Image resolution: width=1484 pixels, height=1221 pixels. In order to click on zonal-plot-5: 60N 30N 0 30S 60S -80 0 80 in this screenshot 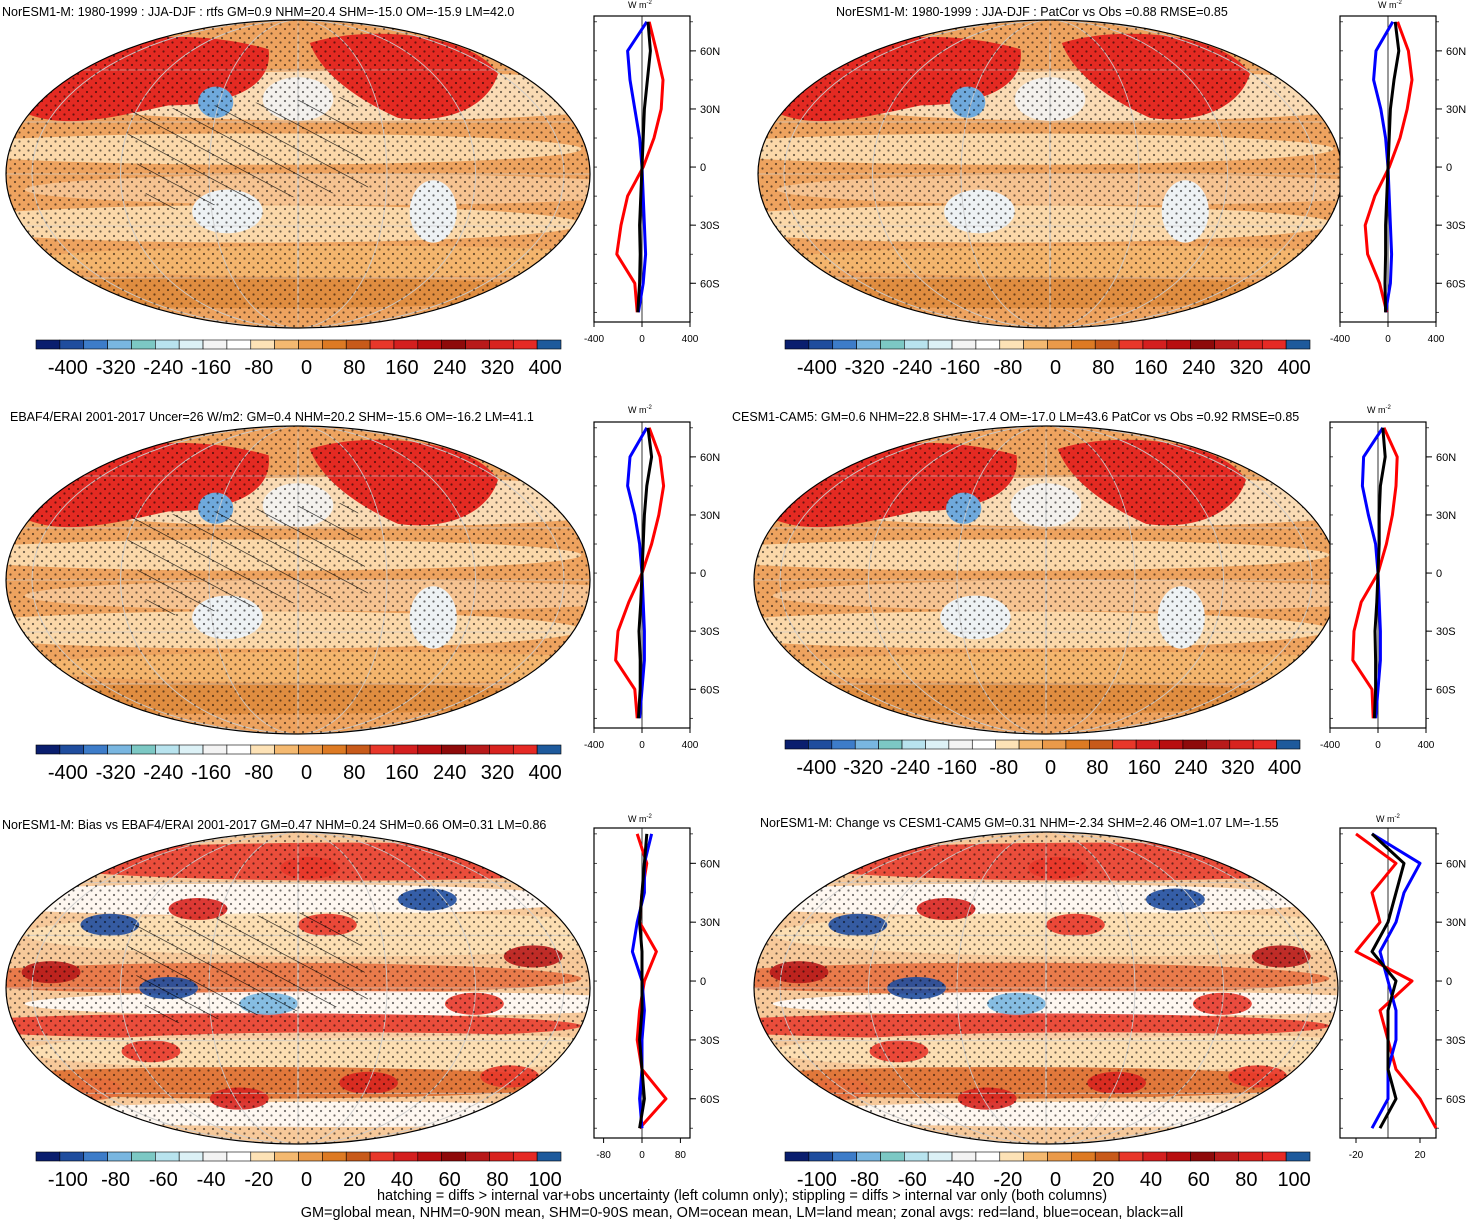, I will do `click(656, 994)`.